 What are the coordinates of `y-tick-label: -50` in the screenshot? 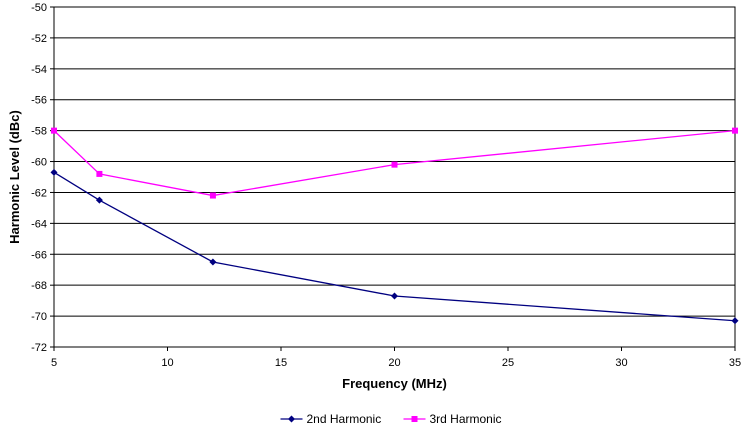 It's located at (39, 8).